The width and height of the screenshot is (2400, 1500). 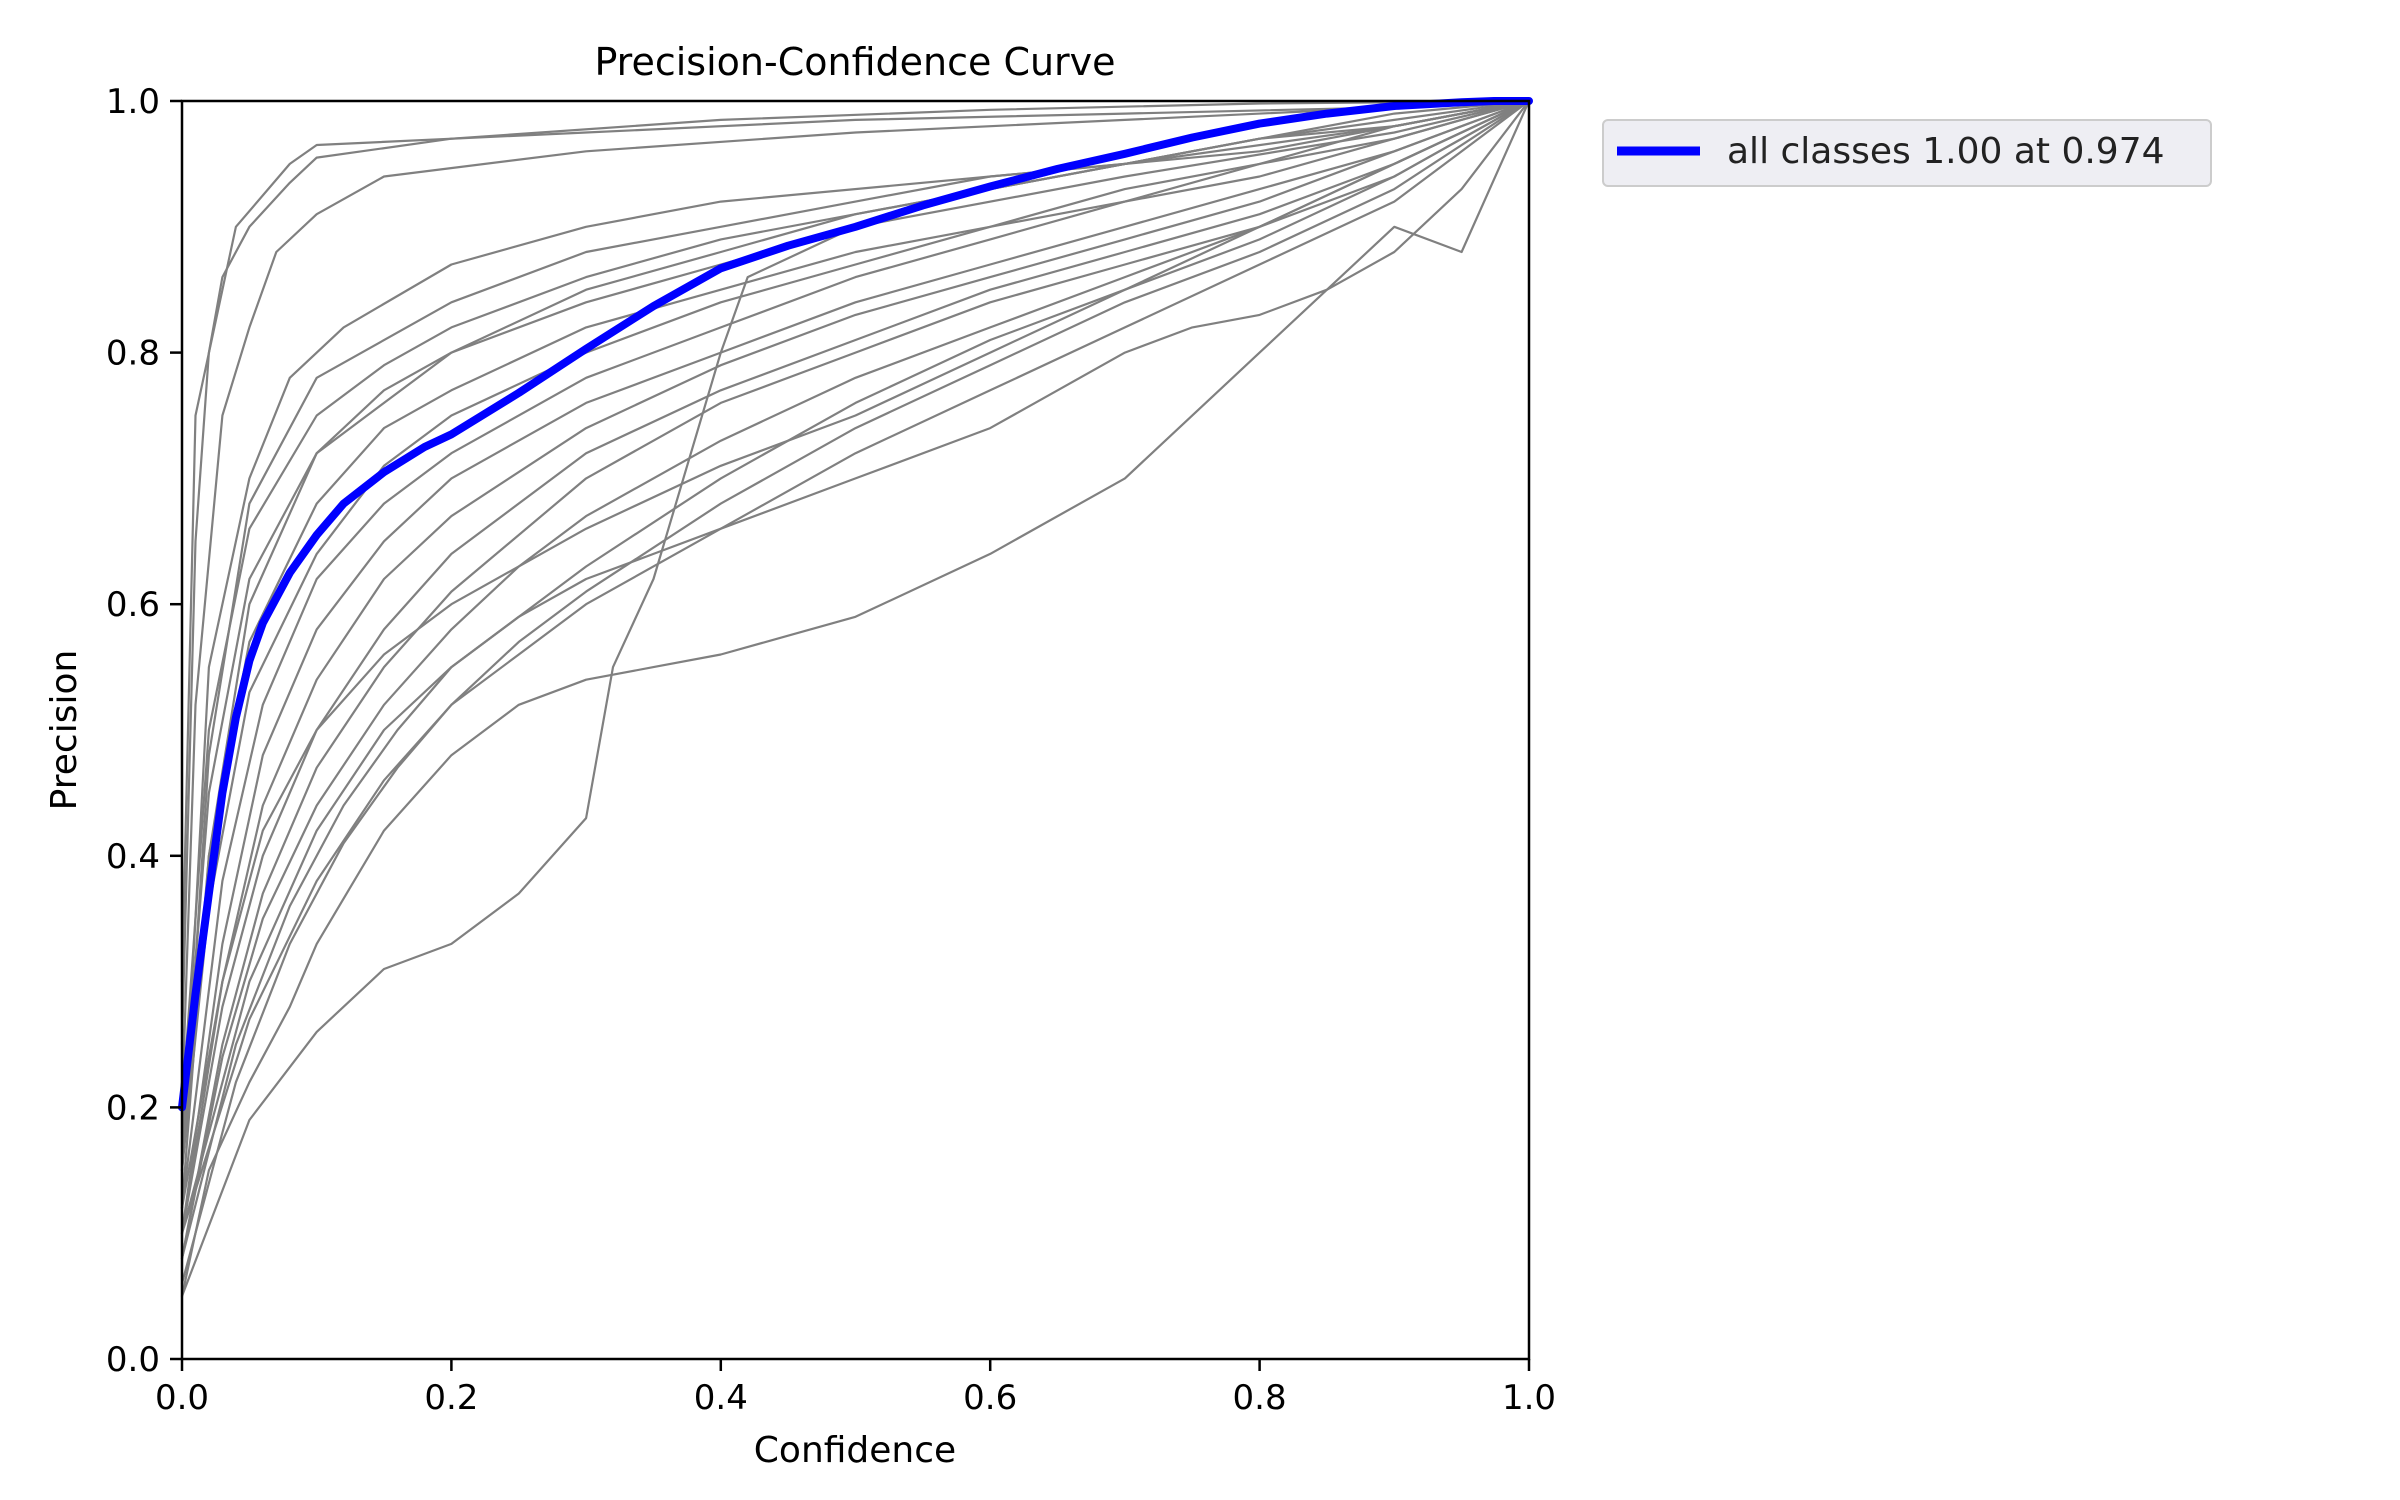 What do you see at coordinates (133, 605) in the screenshot?
I see `y-tick-label: 0.6` at bounding box center [133, 605].